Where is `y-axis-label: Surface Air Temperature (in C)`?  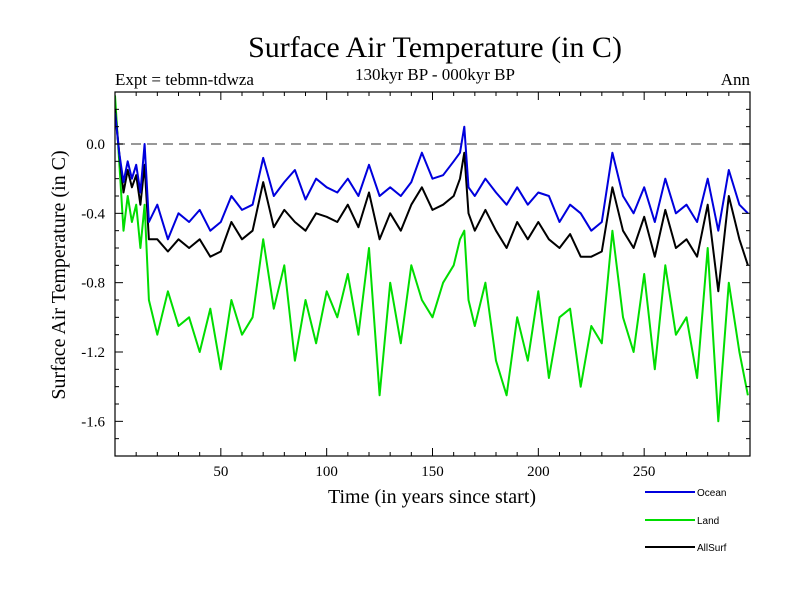 y-axis-label: Surface Air Temperature (in C) is located at coordinates (59, 274).